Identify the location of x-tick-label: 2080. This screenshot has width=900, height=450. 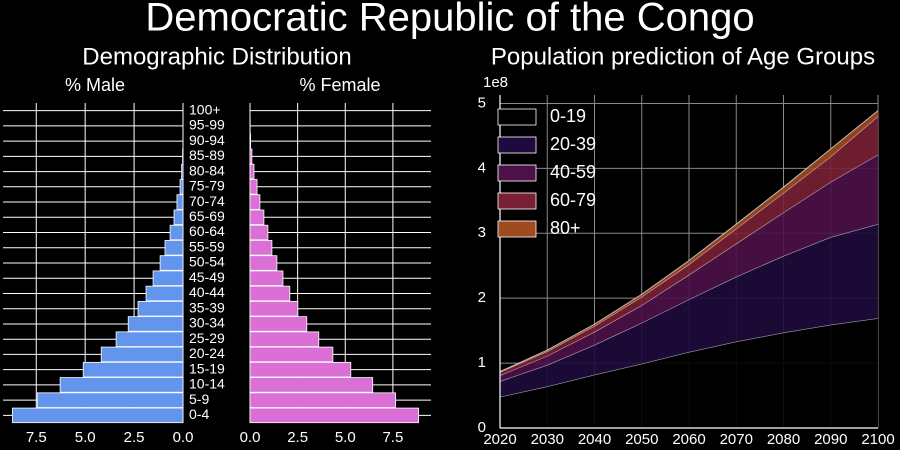
(783, 439).